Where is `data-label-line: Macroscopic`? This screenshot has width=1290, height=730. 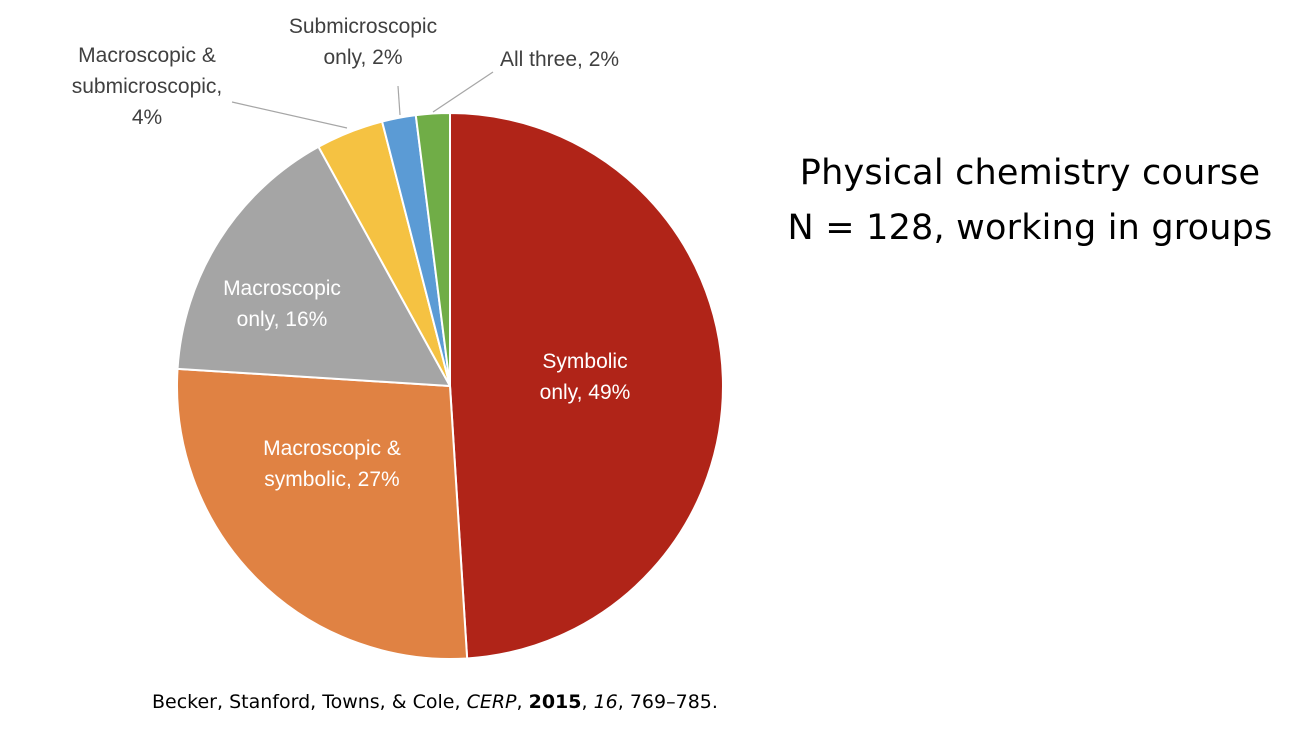
data-label-line: Macroscopic is located at coordinates (282, 288).